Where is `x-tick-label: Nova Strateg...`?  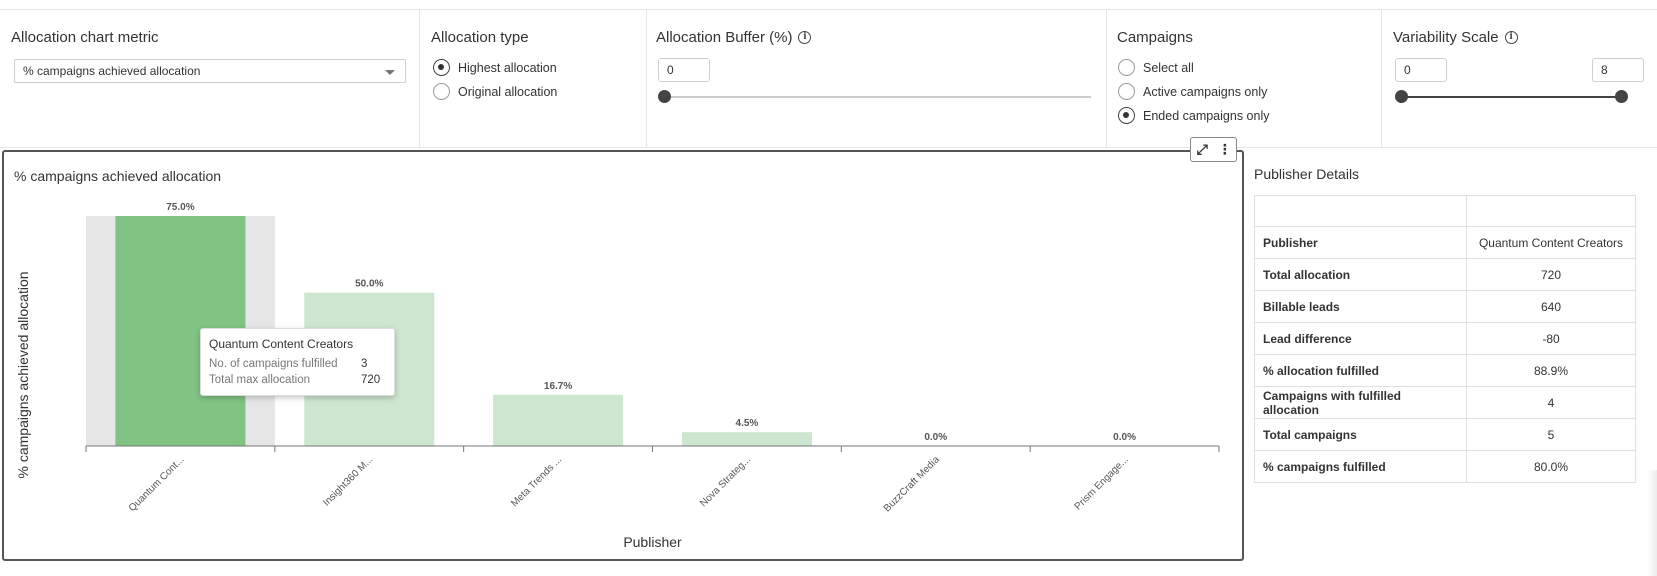
x-tick-label: Nova Strateg... is located at coordinates (725, 481).